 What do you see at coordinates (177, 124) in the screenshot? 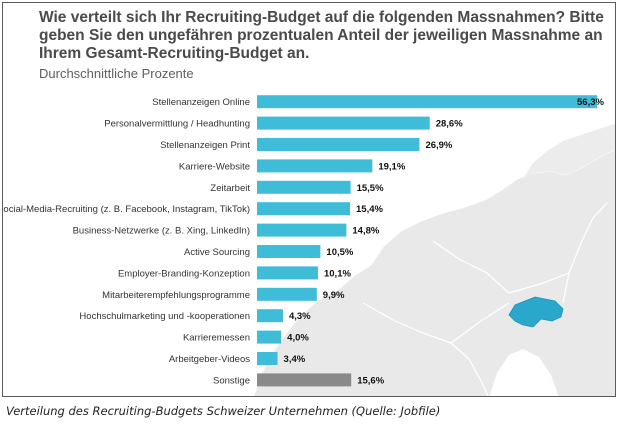
I see `category-label: Personalvermittlung / Headhunting` at bounding box center [177, 124].